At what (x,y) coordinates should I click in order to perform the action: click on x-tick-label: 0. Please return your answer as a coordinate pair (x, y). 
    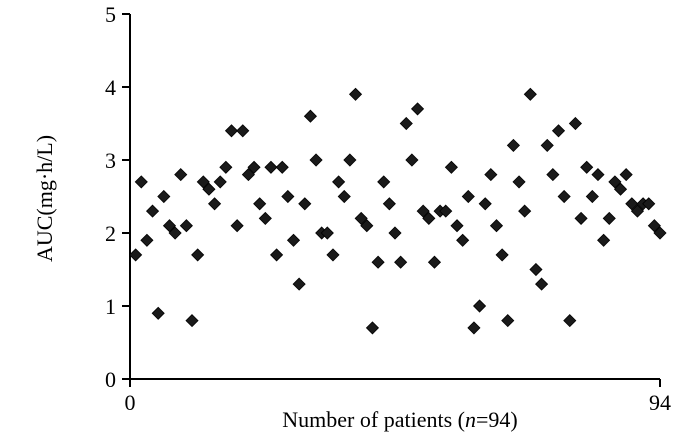
    Looking at the image, I should click on (130, 402).